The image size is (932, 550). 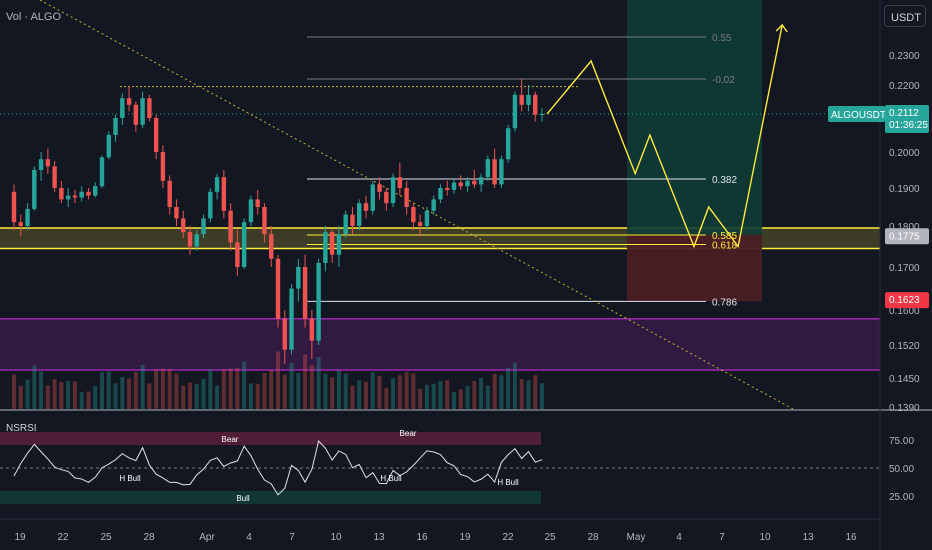 I want to click on x-tick: May, so click(x=636, y=537).